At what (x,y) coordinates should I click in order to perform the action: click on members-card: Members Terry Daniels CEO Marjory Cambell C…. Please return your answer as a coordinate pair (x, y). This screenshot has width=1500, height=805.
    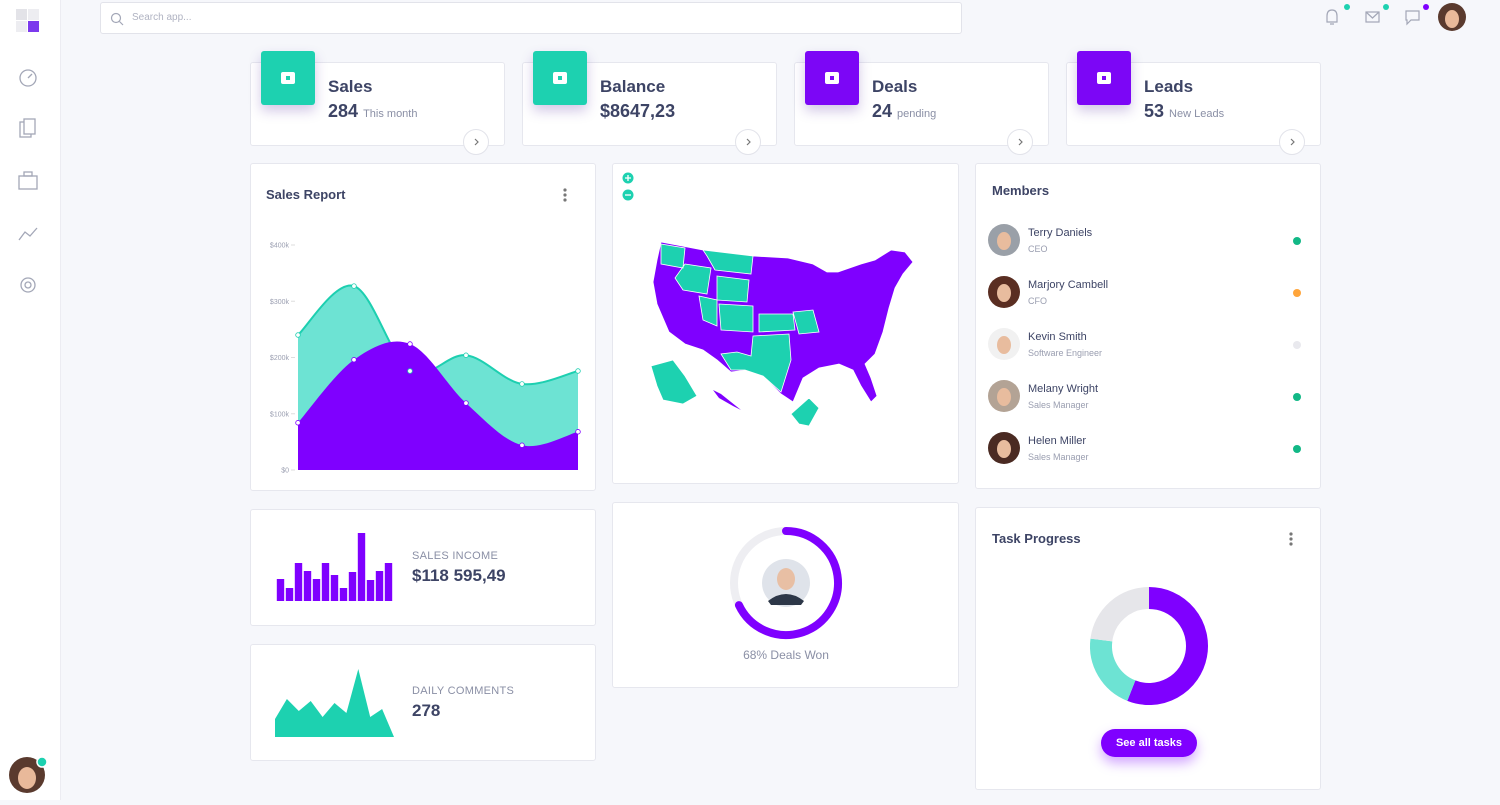
    Looking at the image, I should click on (1148, 326).